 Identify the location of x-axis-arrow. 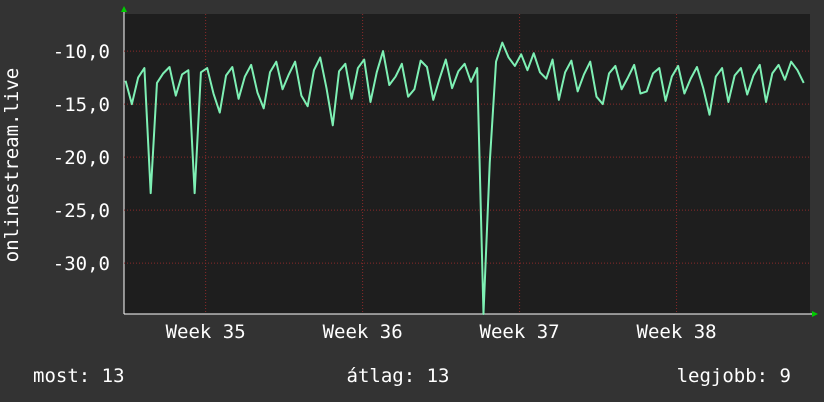
(815, 314).